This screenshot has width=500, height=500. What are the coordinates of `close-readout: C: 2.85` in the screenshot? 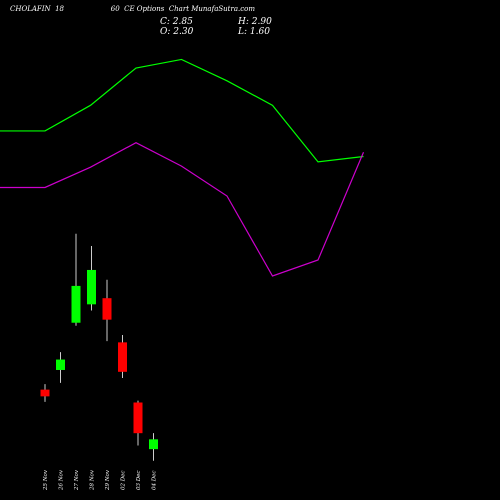 It's located at (176, 22).